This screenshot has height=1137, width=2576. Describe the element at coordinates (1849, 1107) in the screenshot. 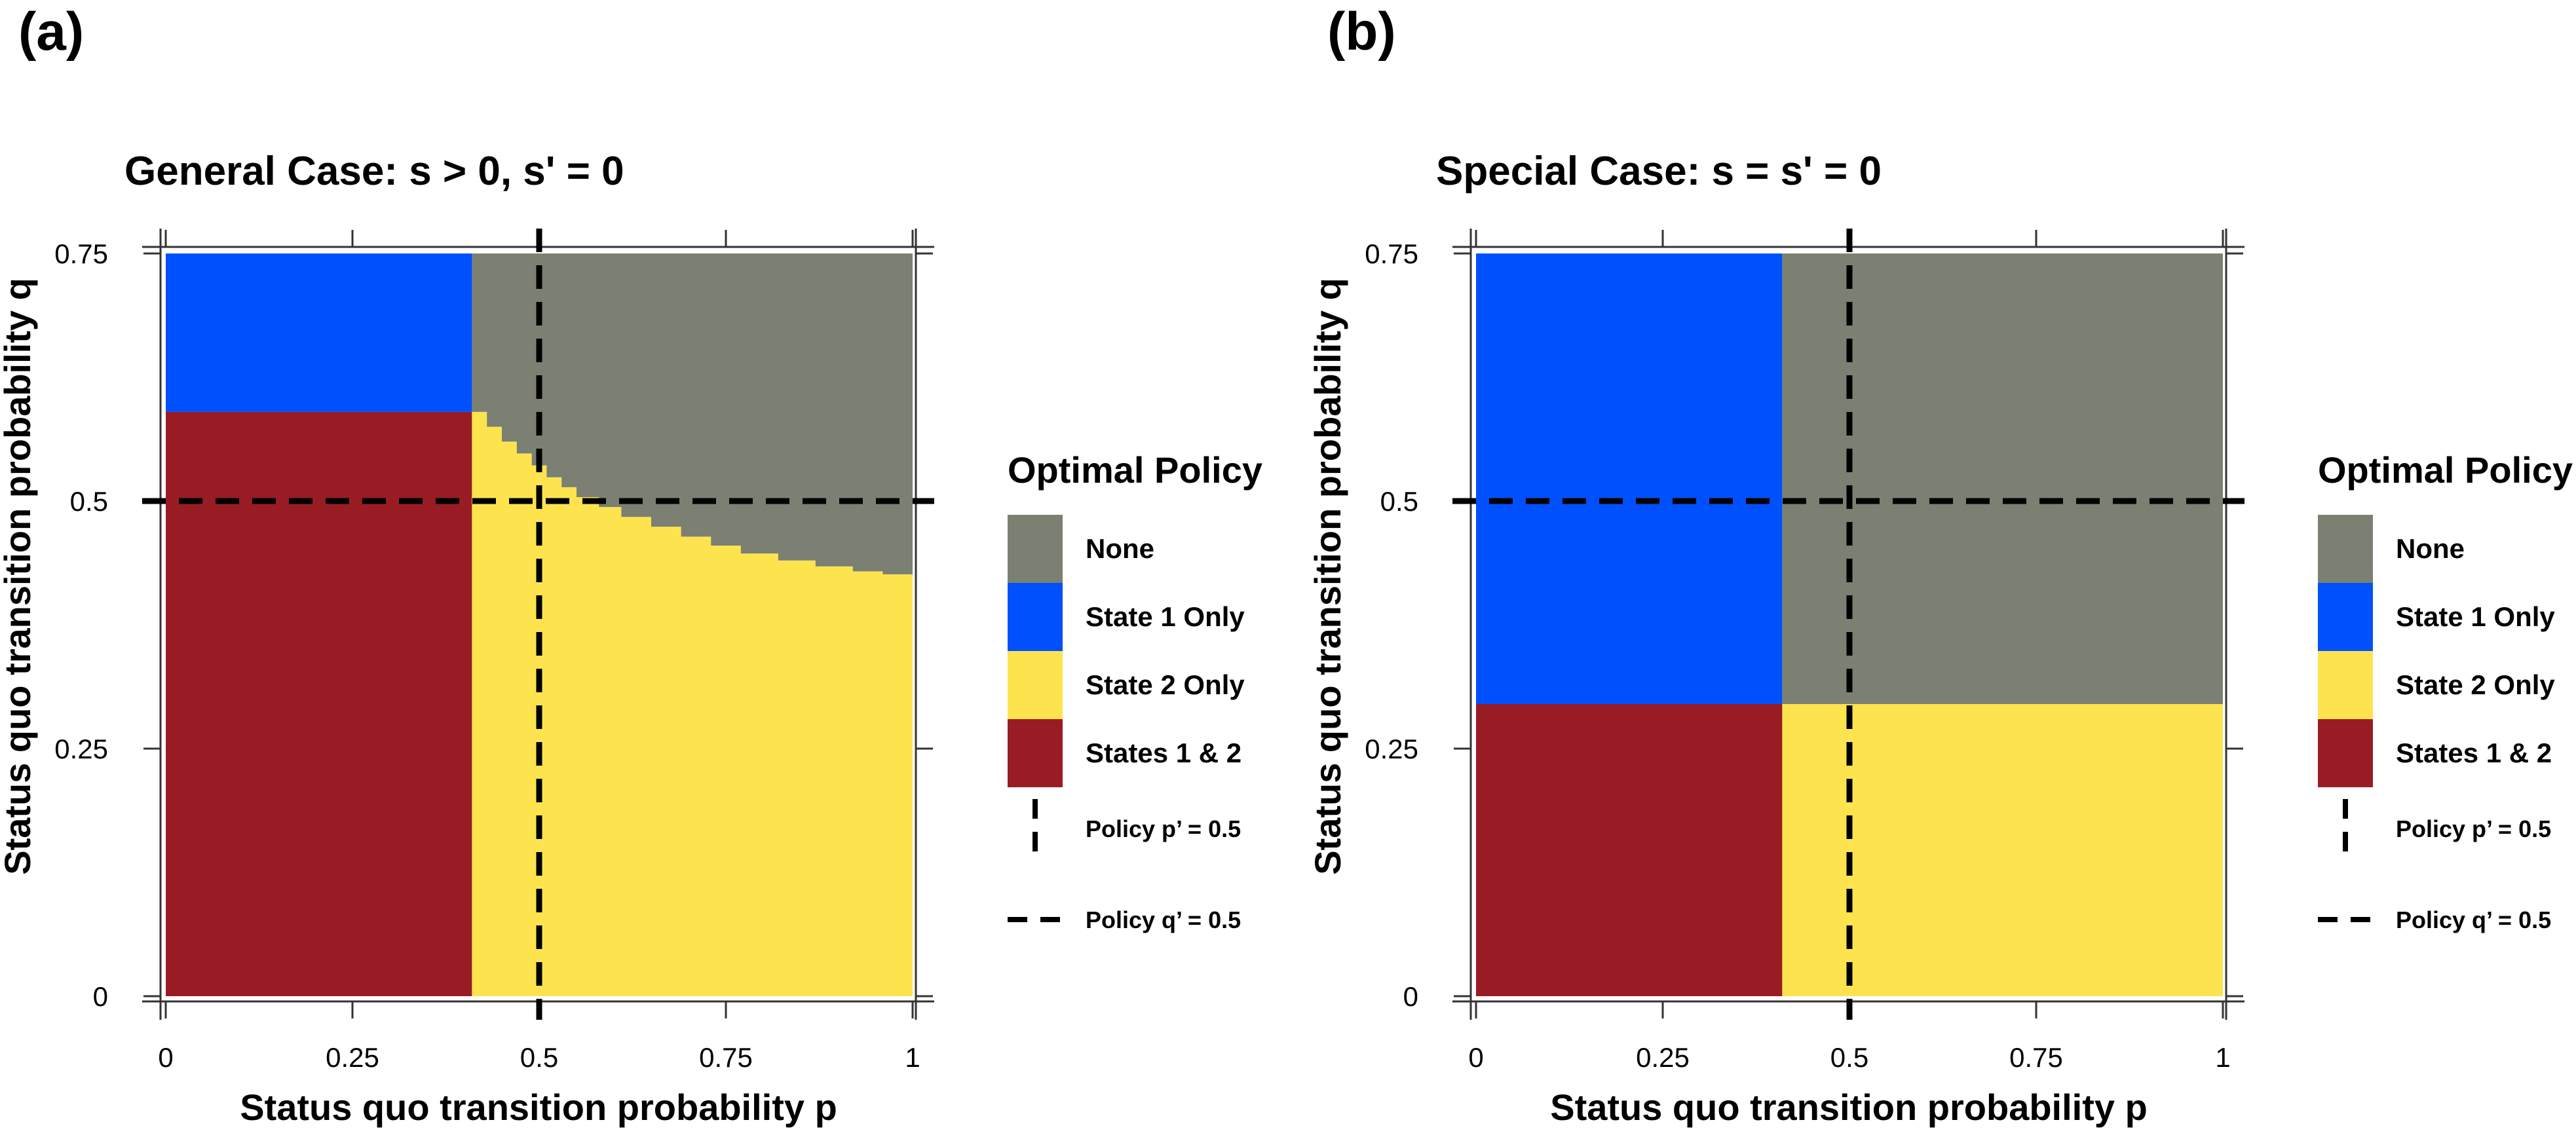

I see `panel-b-x-axis-label: Status quo transition probability p` at that location.